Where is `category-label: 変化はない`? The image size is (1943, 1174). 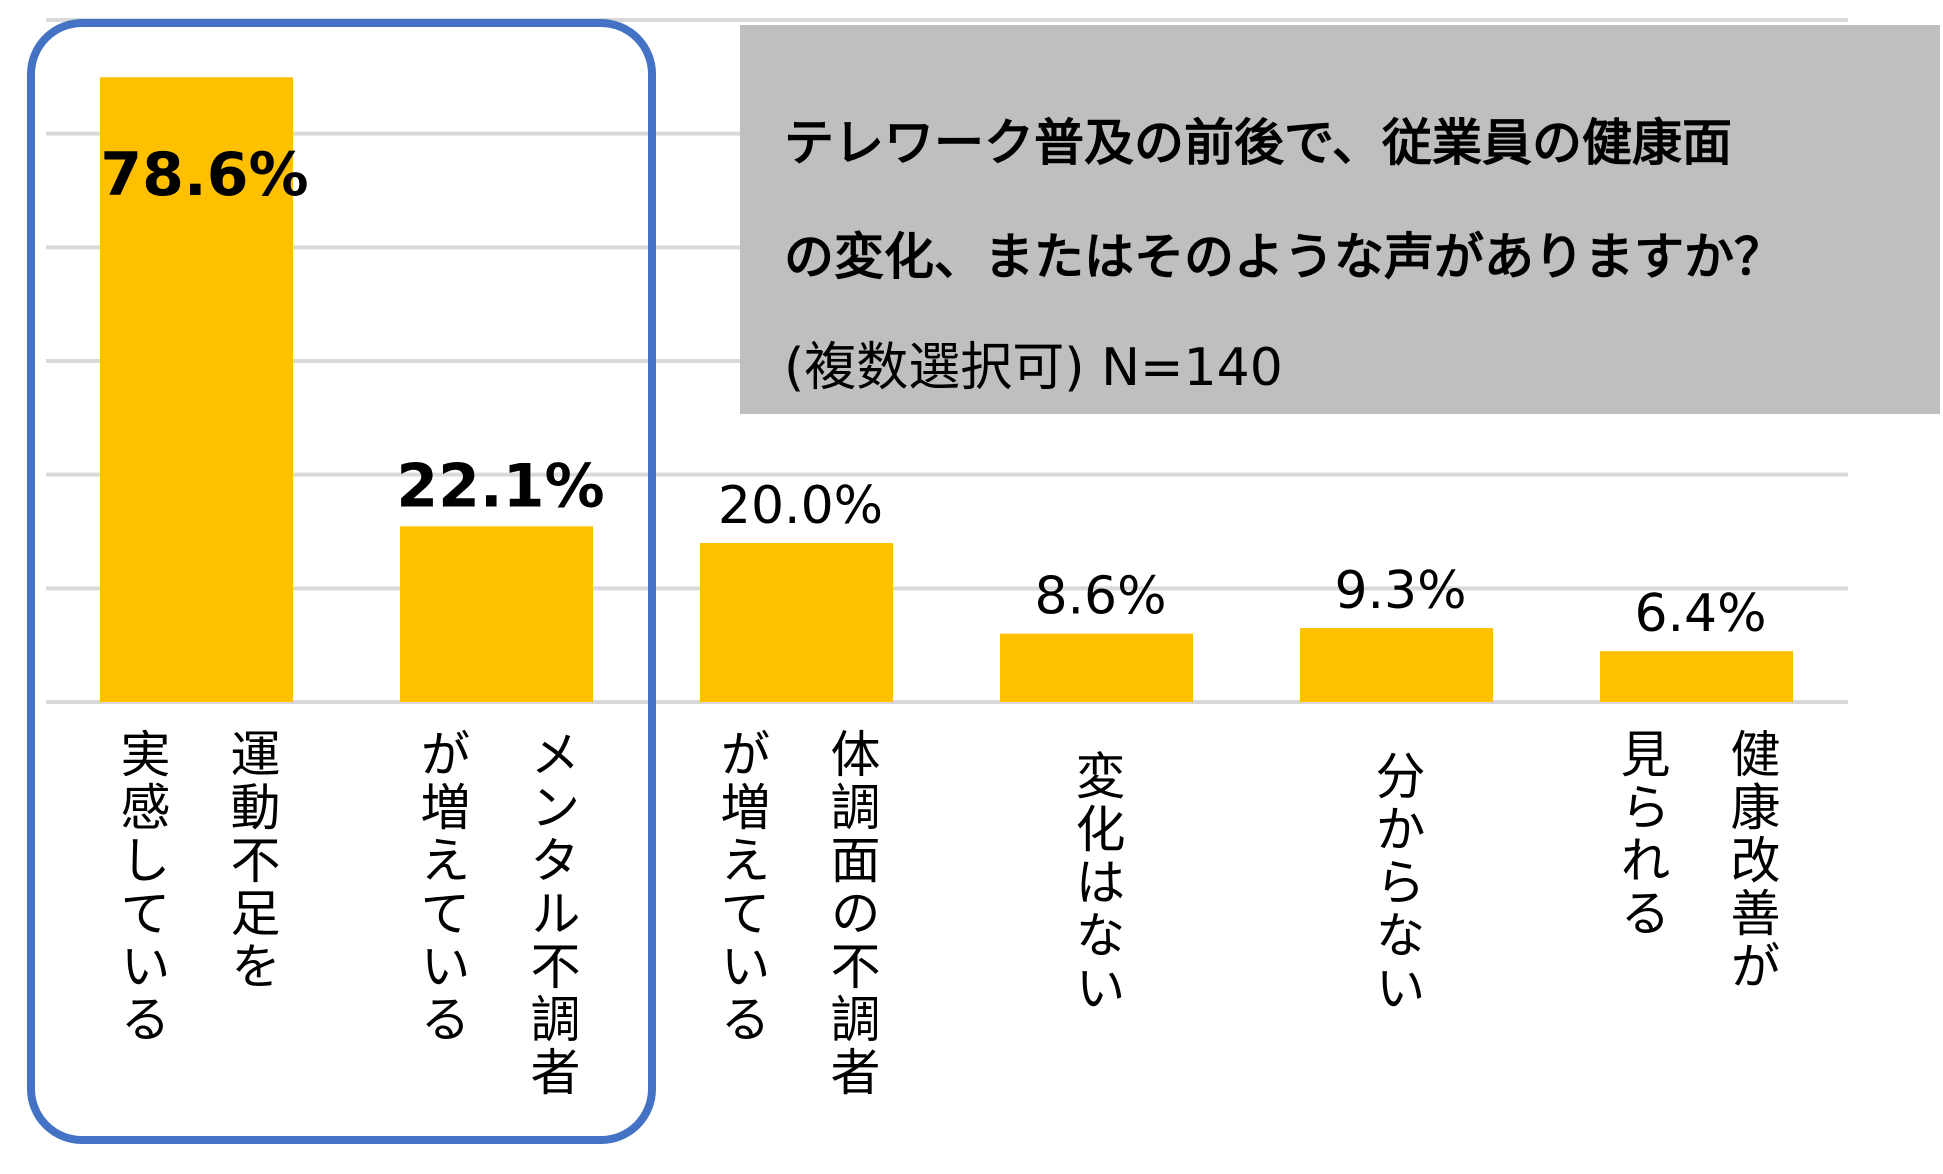 category-label: 変化はない is located at coordinates (1096, 882).